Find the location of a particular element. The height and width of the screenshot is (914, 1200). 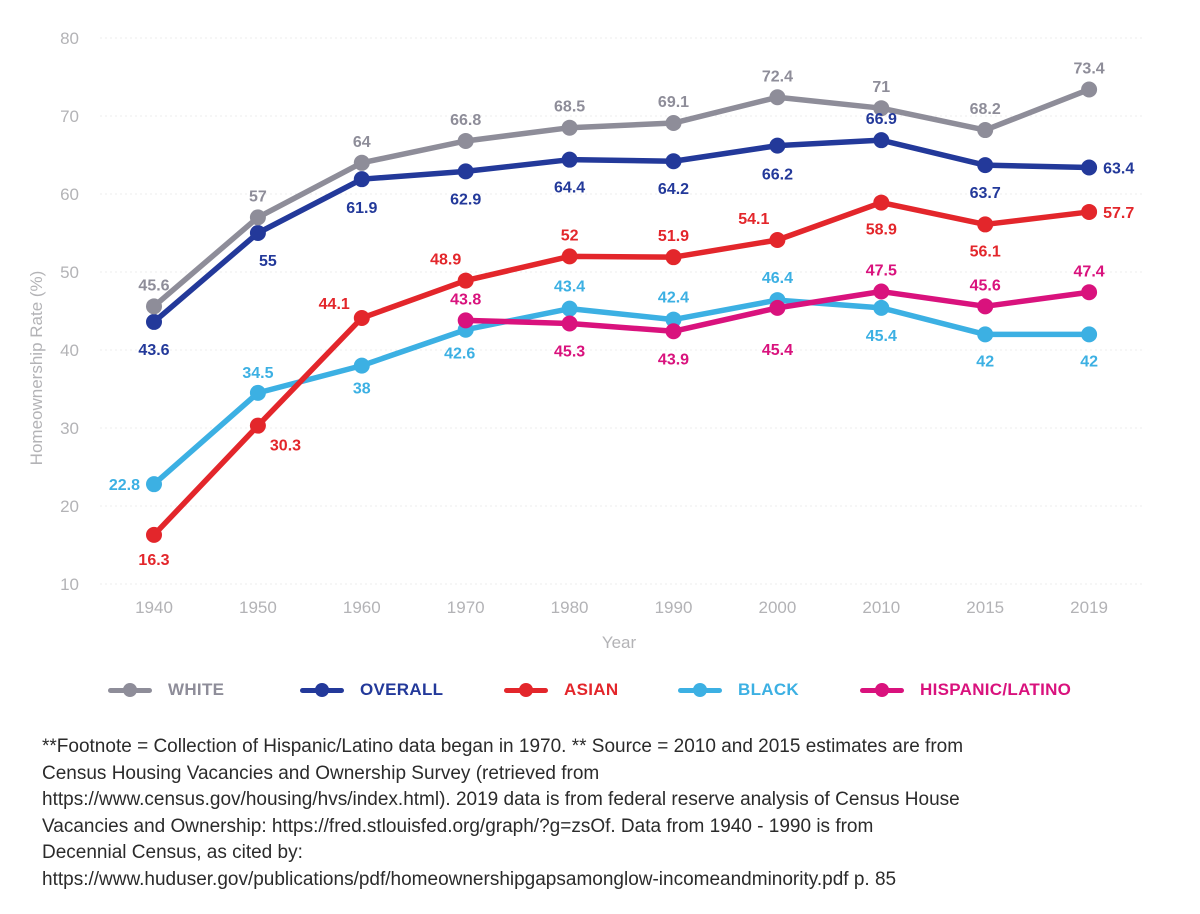

x-tick-label: 2019 is located at coordinates (1089, 607).